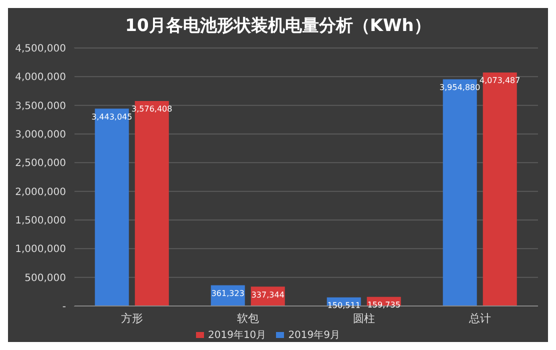 This screenshot has height=350, width=556. What do you see at coordinates (40, 221) in the screenshot?
I see `y-tick-label: 1,500,000` at bounding box center [40, 221].